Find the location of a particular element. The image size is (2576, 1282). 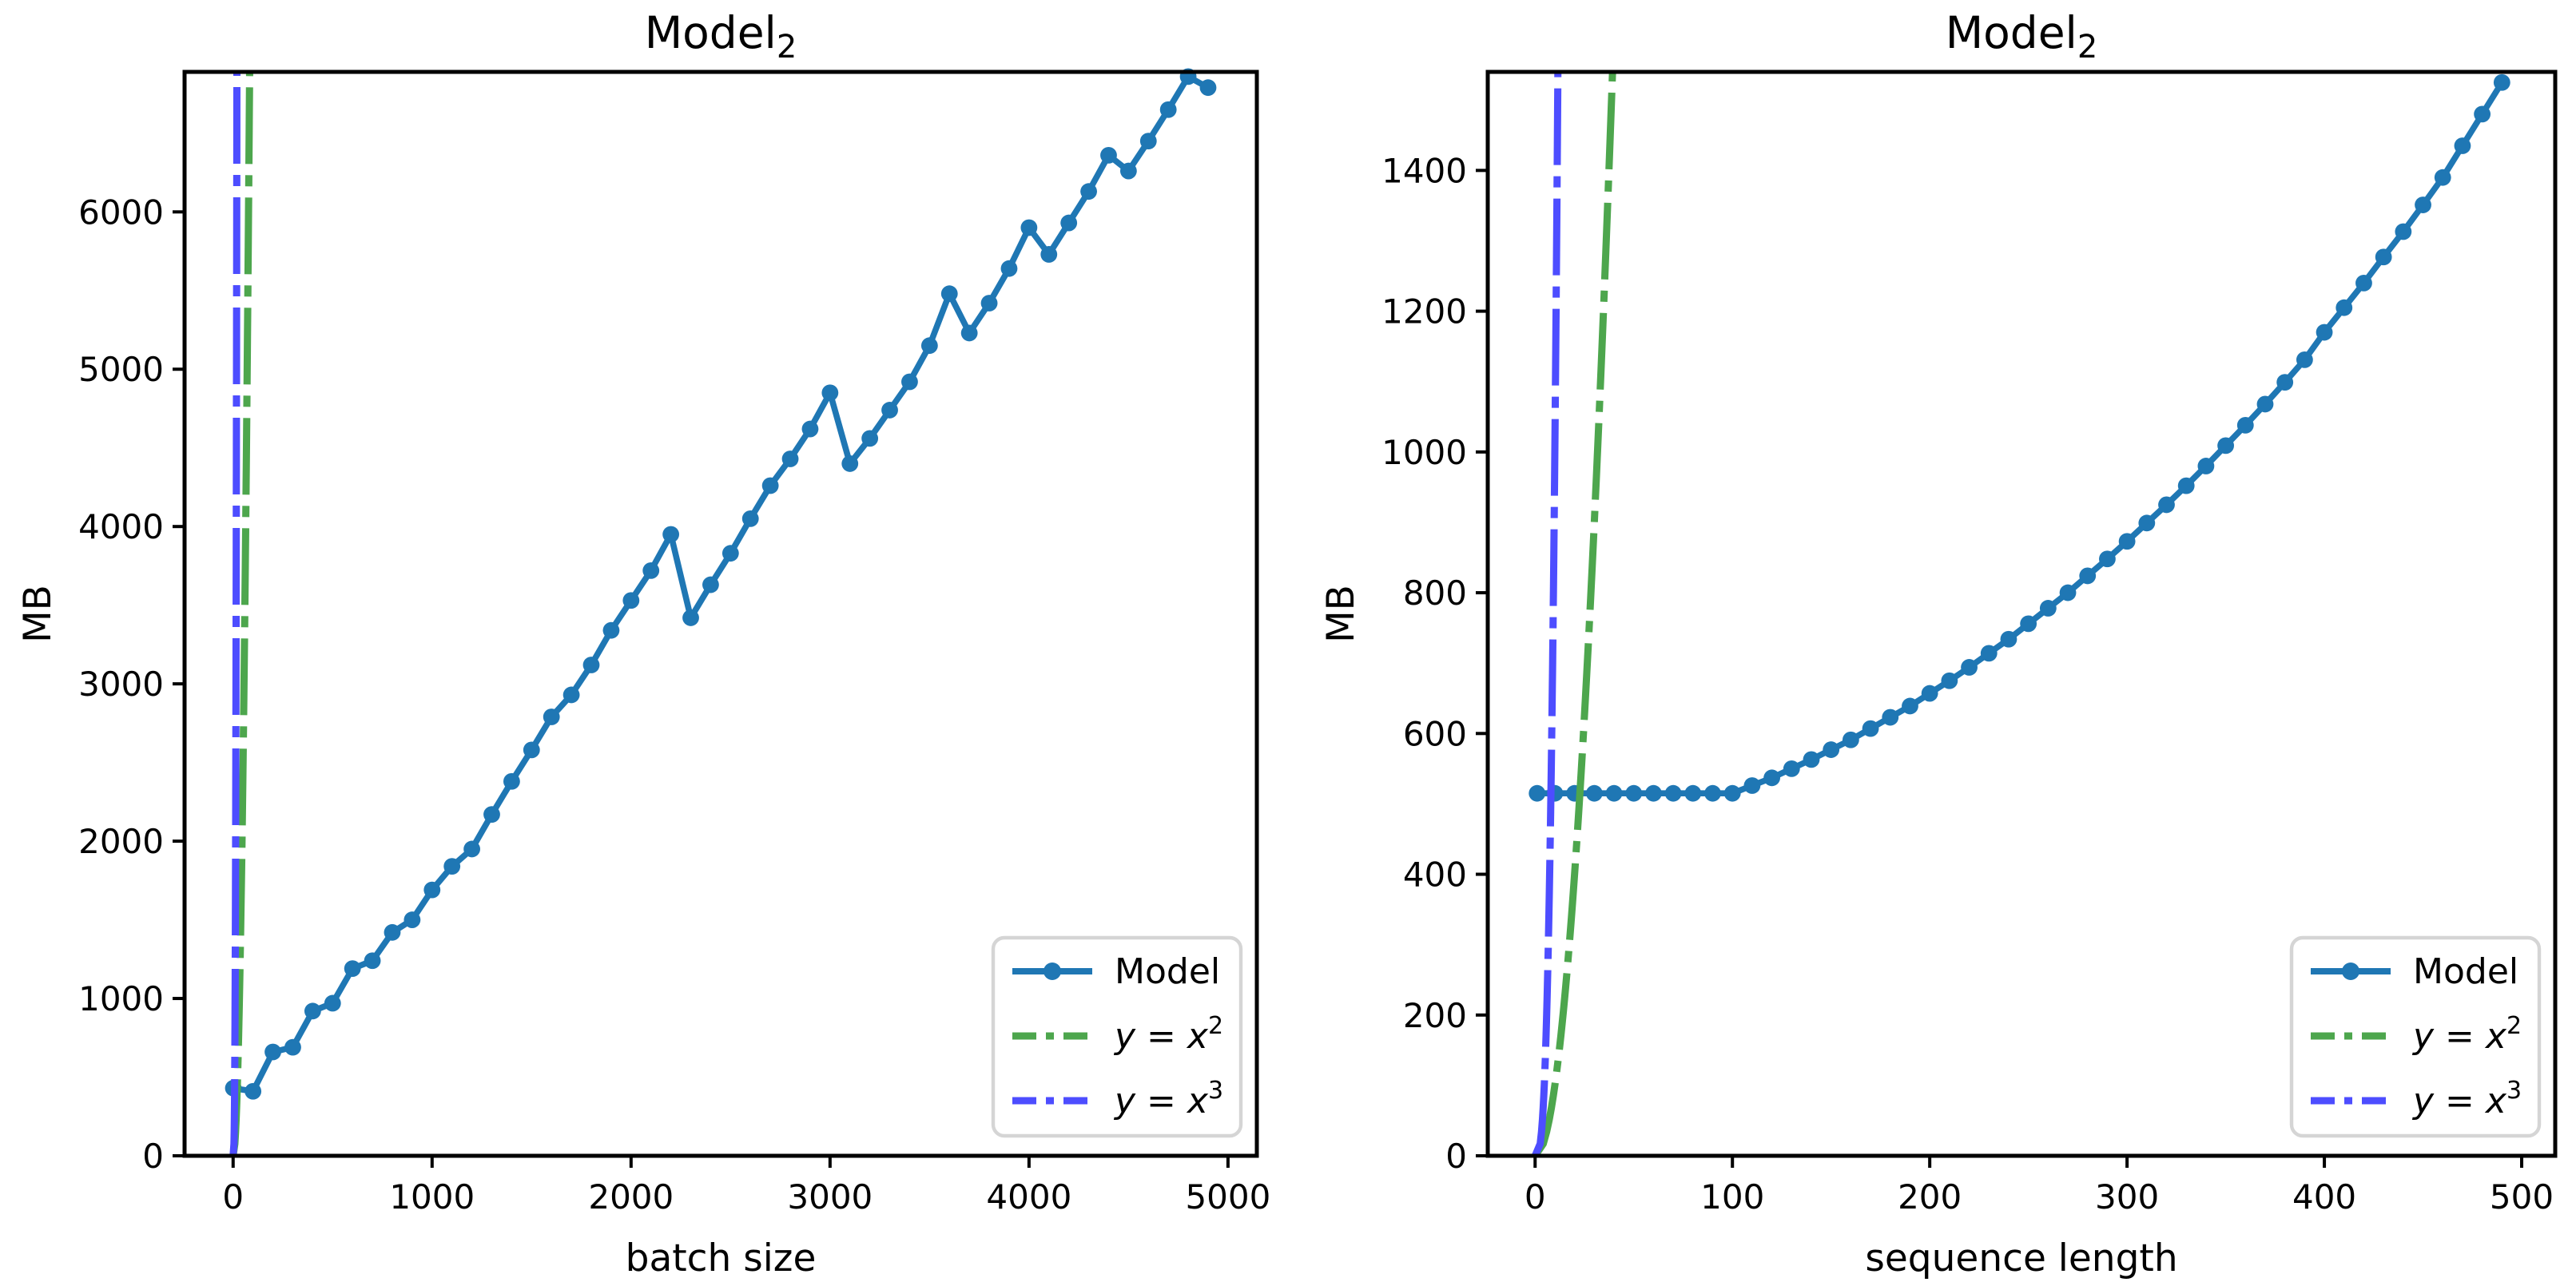

x-tick-label: 2000 is located at coordinates (631, 1197).